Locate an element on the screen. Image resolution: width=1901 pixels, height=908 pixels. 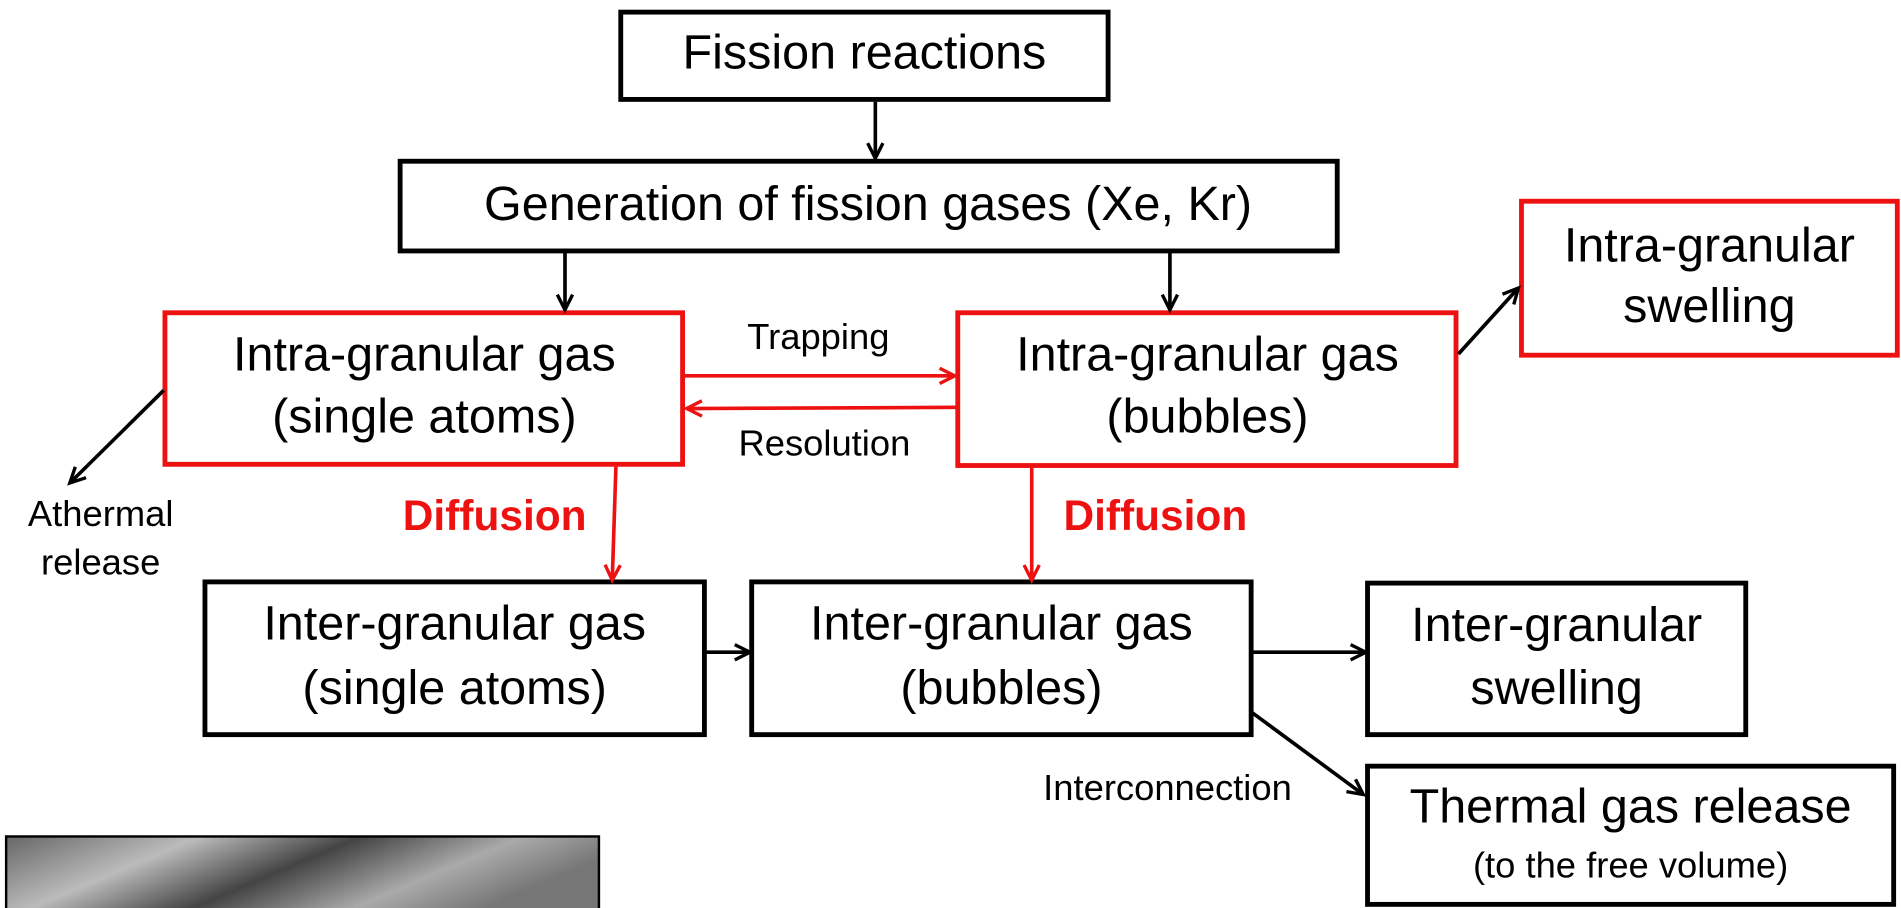
edge-label: Resolution is located at coordinates (825, 443).